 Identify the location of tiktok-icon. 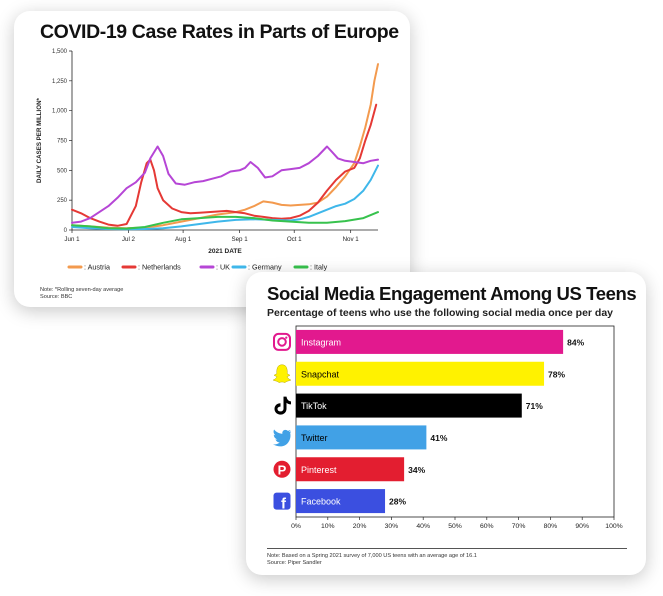
(282, 405).